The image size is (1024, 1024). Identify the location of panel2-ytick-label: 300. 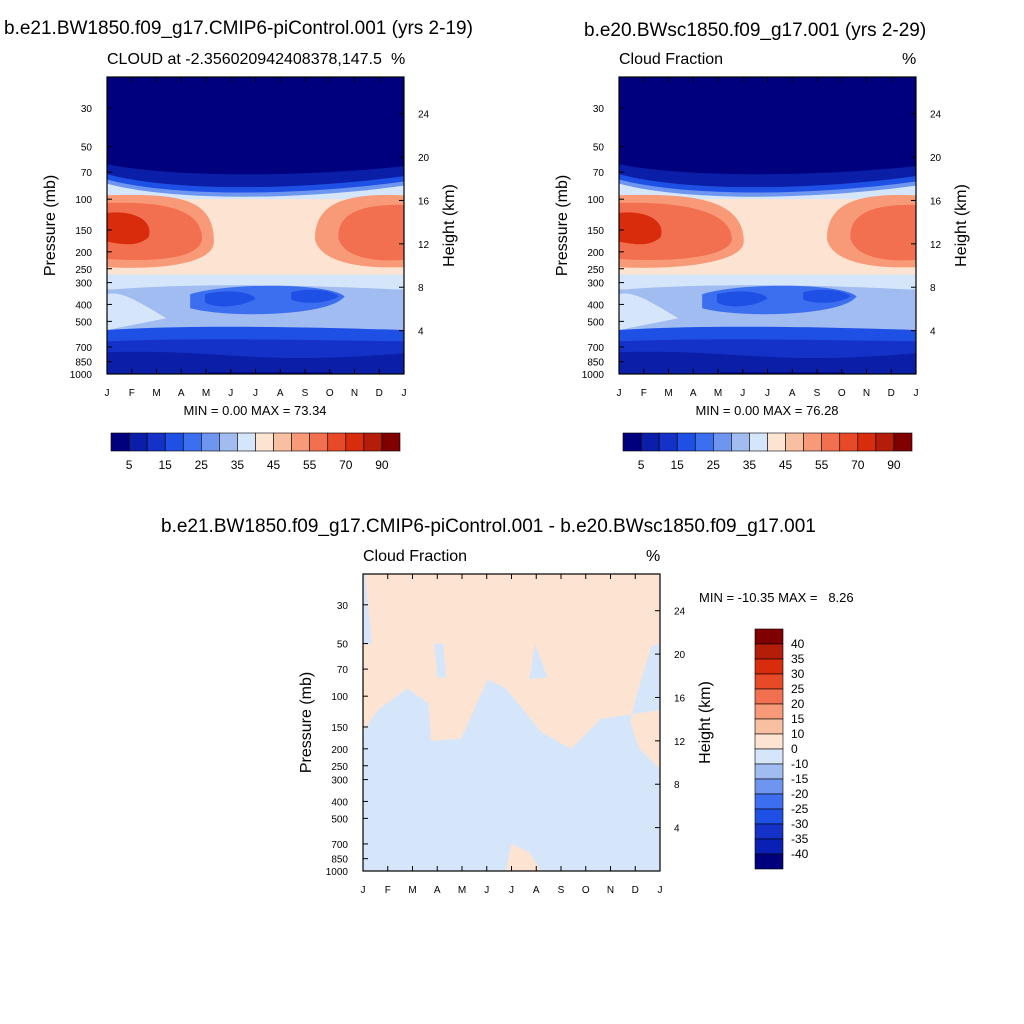
(595, 284).